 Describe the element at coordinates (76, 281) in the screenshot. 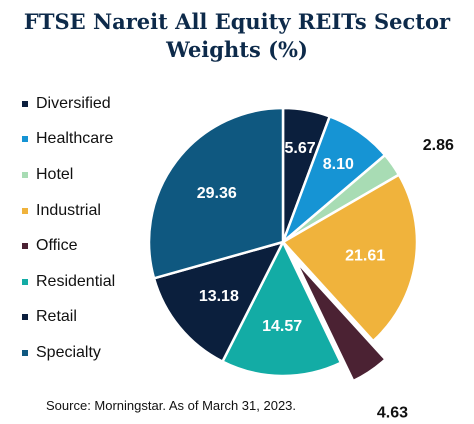

I see `legend-label-residential: Residential` at that location.